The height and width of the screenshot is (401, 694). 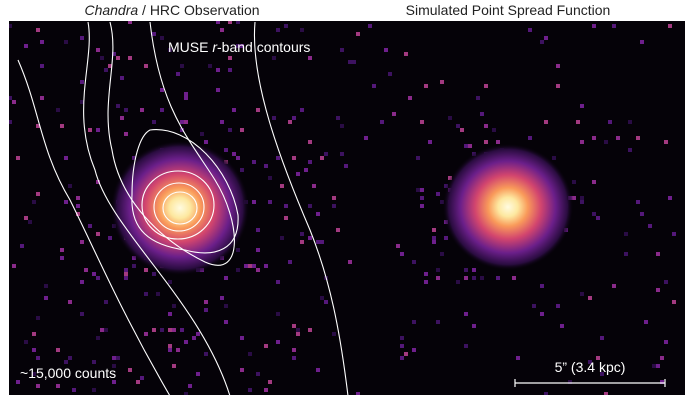 What do you see at coordinates (508, 10) in the screenshot?
I see `panel-title: Simulated Point Spread Function` at bounding box center [508, 10].